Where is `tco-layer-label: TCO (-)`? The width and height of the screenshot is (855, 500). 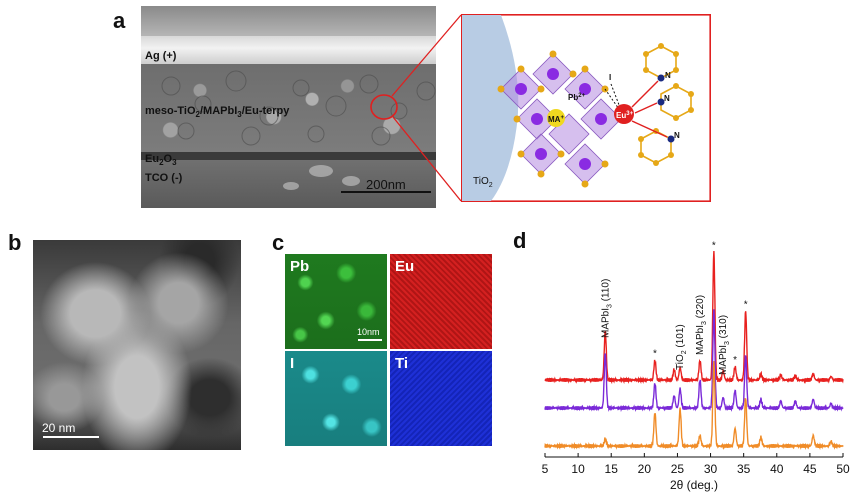 tco-layer-label: TCO (-) is located at coordinates (164, 178).